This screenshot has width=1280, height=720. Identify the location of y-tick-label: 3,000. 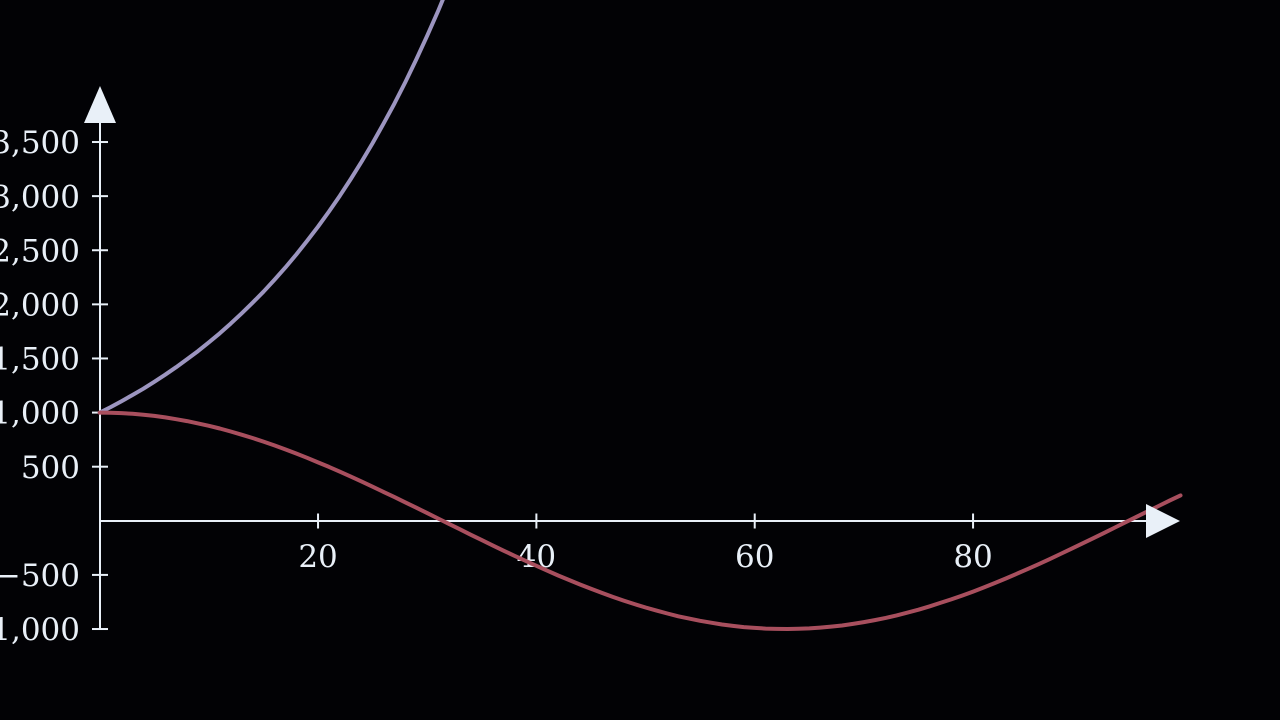
(40, 197).